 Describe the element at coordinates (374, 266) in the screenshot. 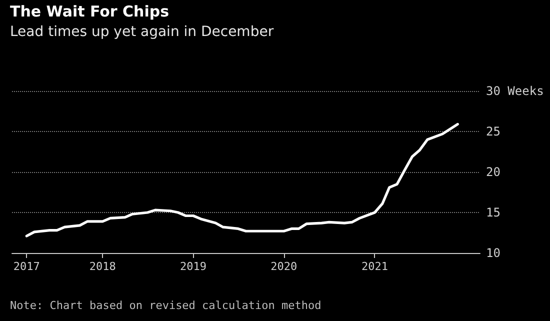

I see `x-tick-label: 2021` at that location.